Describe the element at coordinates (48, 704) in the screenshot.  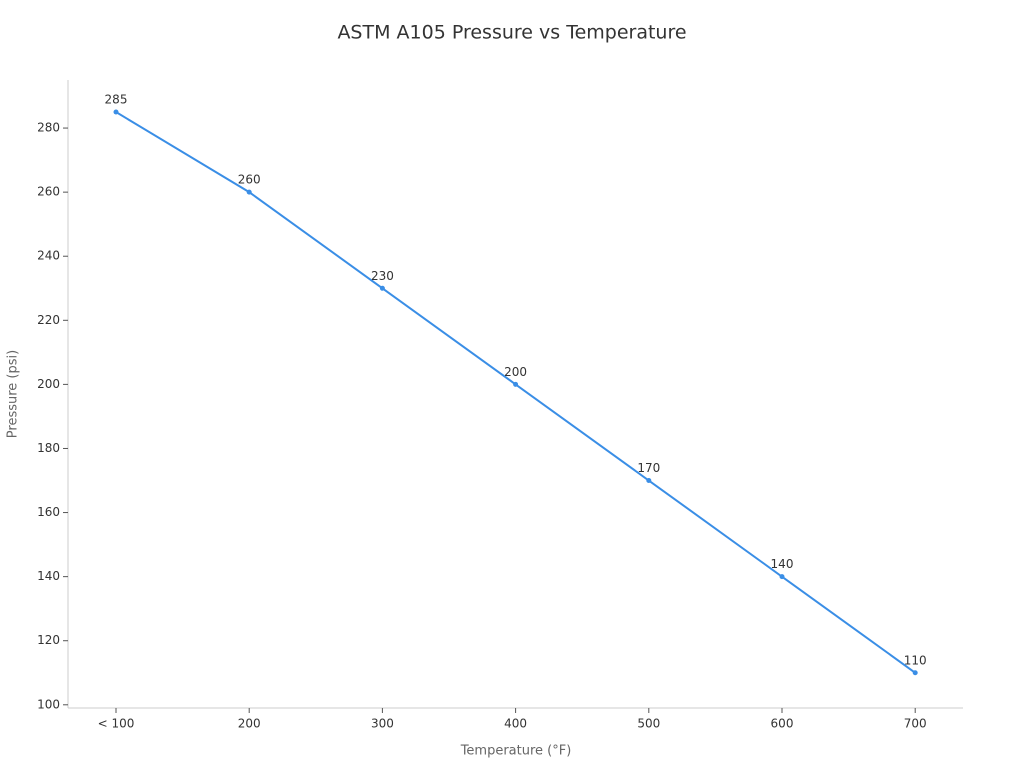
I see `y-tick-label: 100` at that location.